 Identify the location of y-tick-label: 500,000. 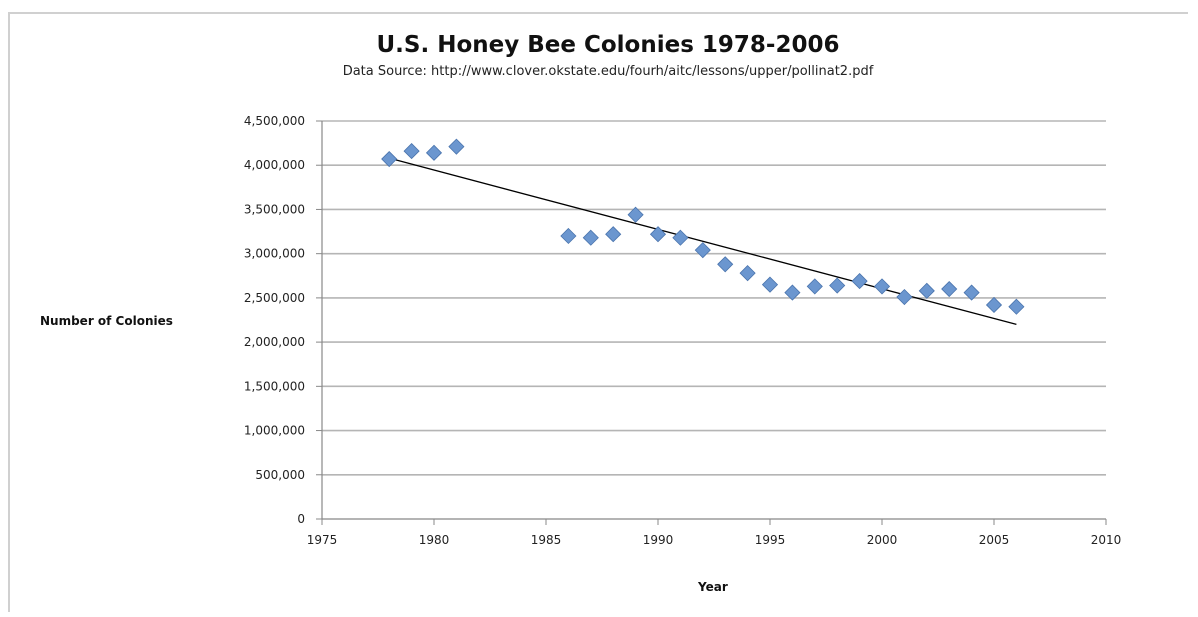
(280, 475).